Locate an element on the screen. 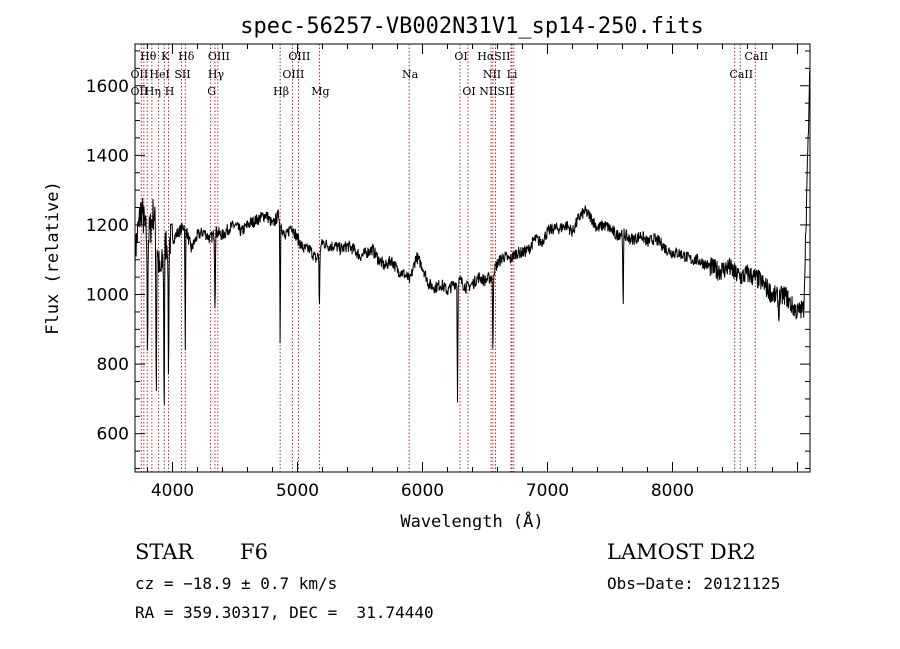 The width and height of the screenshot is (900, 649). x-tick-label: 8000 is located at coordinates (672, 491).